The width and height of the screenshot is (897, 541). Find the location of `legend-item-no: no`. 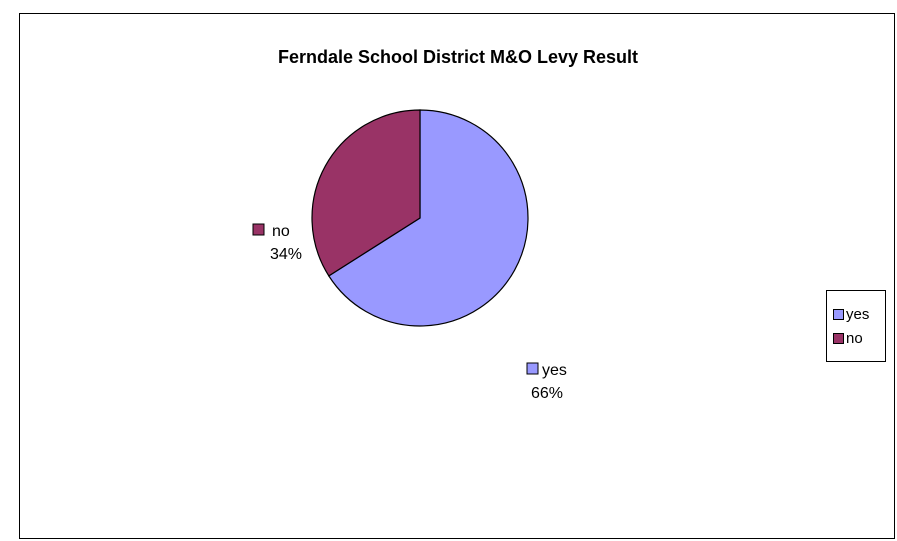

legend-item-no: no is located at coordinates (848, 338).